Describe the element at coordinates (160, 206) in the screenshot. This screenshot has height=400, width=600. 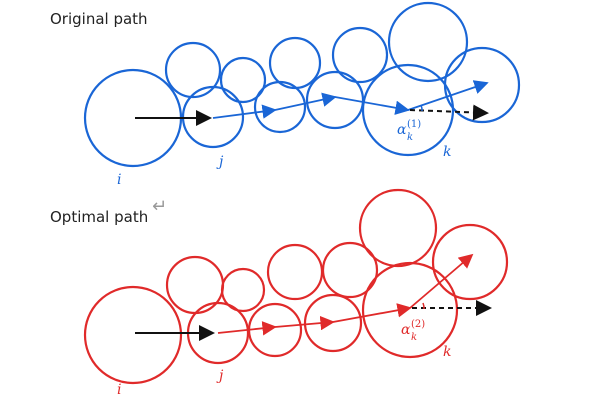
I see `return-mark-icon: ↵` at that location.